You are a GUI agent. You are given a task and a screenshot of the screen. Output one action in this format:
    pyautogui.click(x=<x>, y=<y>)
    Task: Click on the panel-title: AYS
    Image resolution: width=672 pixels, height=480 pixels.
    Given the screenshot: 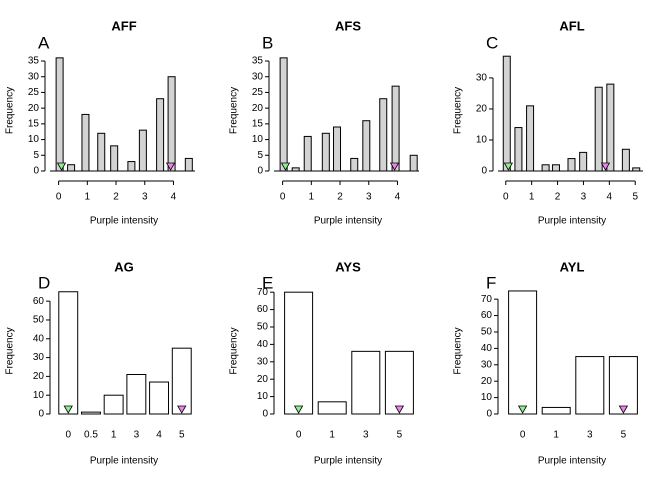 What is the action you would take?
    pyautogui.click(x=348, y=266)
    